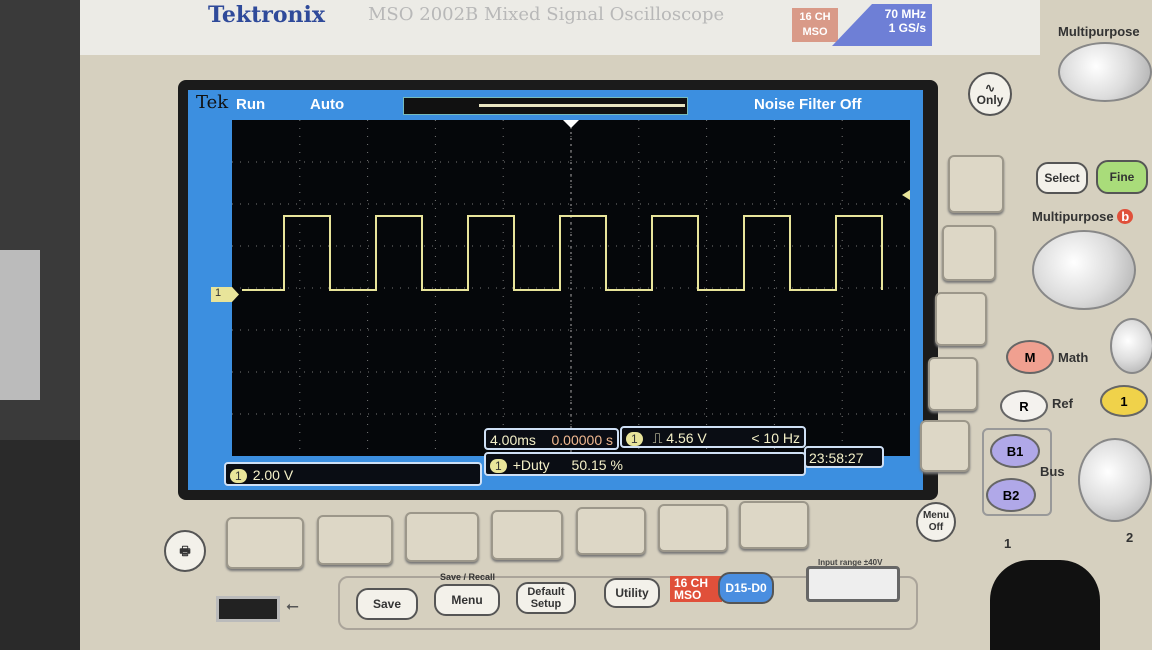  I want to click on print-button: 🖶, so click(185, 551).